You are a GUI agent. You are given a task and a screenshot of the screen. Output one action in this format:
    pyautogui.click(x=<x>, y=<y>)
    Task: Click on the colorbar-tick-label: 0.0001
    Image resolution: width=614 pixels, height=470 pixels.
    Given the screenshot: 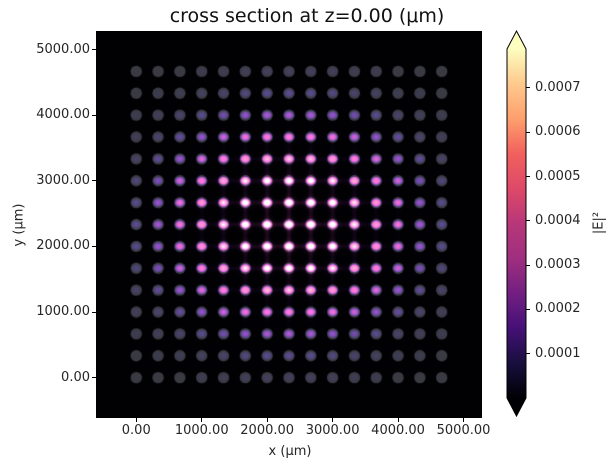 What is the action you would take?
    pyautogui.click(x=558, y=353)
    